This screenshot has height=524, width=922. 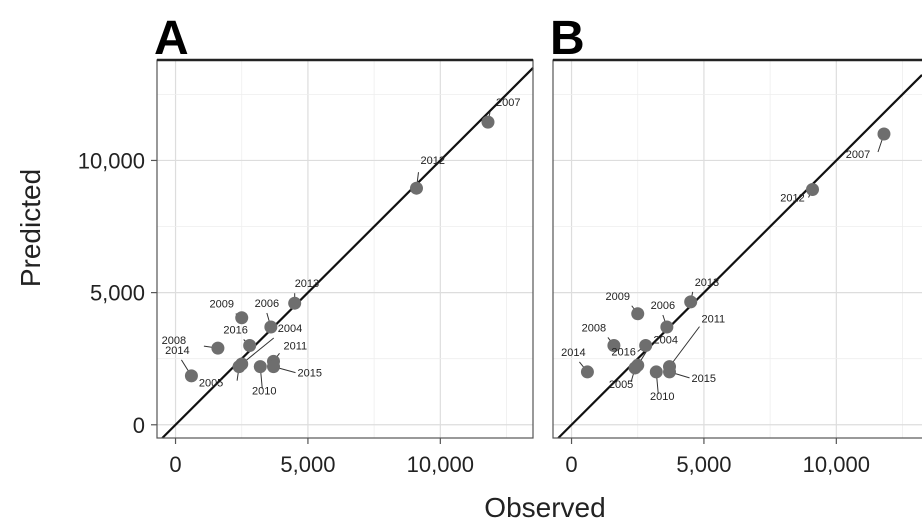 I want to click on x-axis-title: Observed, so click(x=544, y=507).